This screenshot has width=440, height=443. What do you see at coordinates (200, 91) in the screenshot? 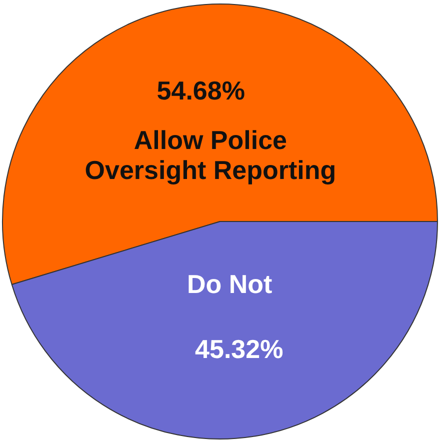
I see `data-label: 54.68%` at bounding box center [200, 91].